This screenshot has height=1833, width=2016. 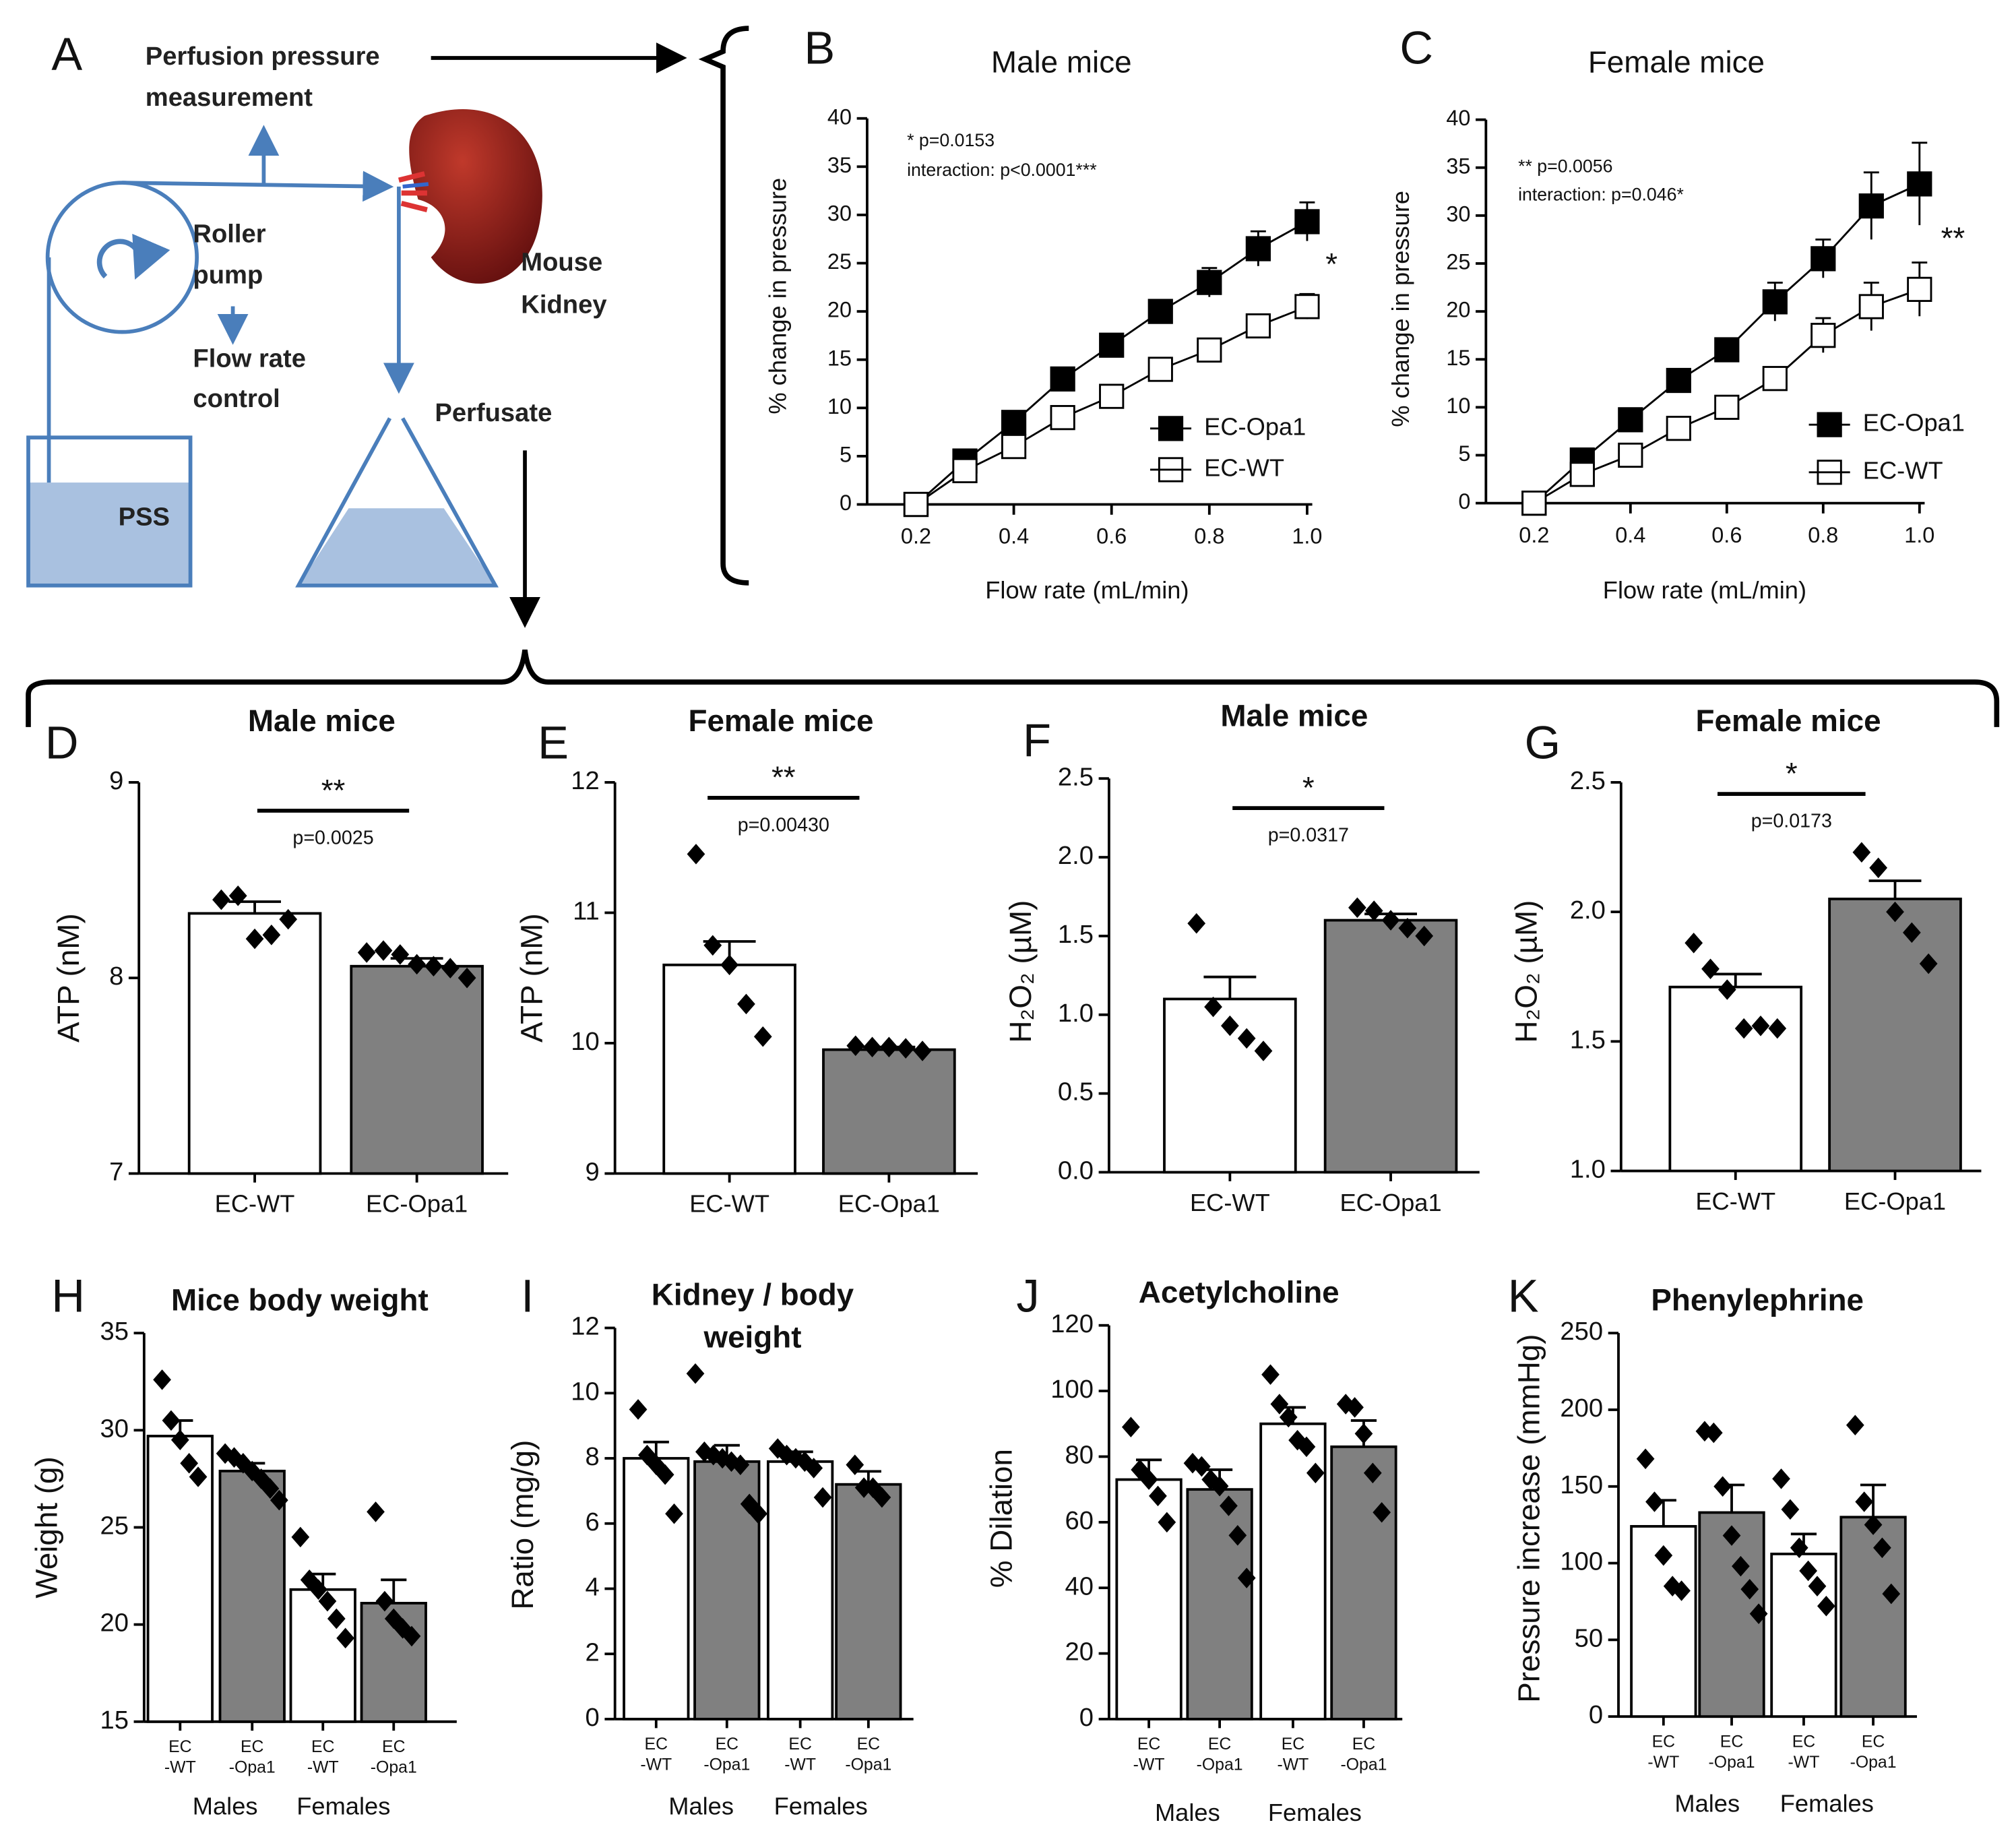 I want to click on x-tick-label: 0.2, so click(x=916, y=537).